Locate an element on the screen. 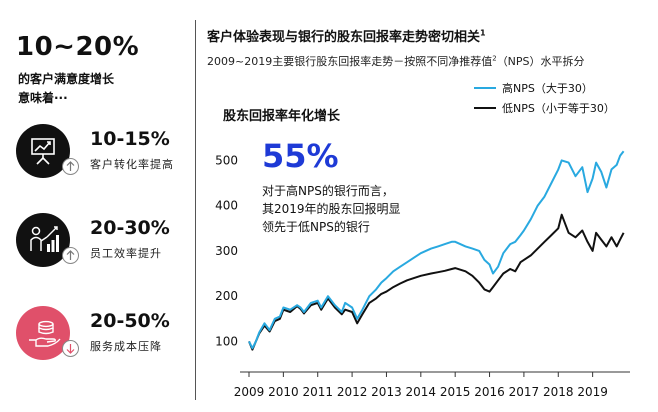  subheading-part-a: 2009~2019主要银行股东回报率走势－按照不同净推荐值 is located at coordinates (350, 61).